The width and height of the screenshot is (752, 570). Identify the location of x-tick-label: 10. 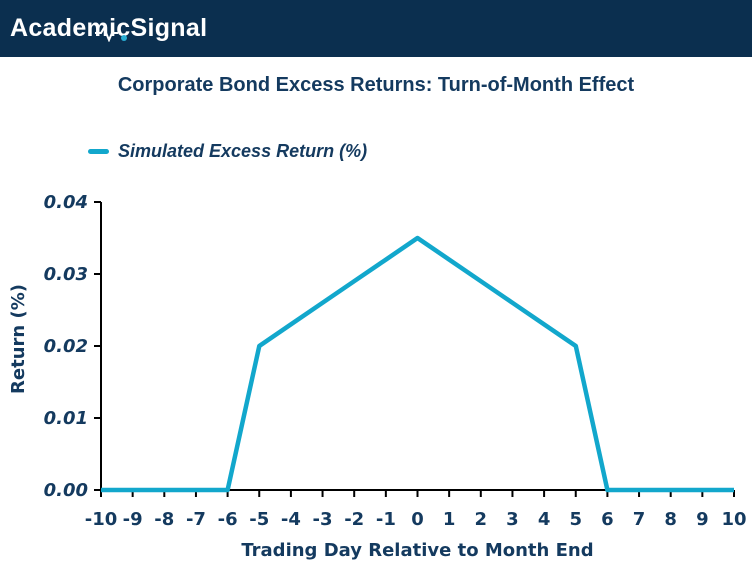
(733, 519).